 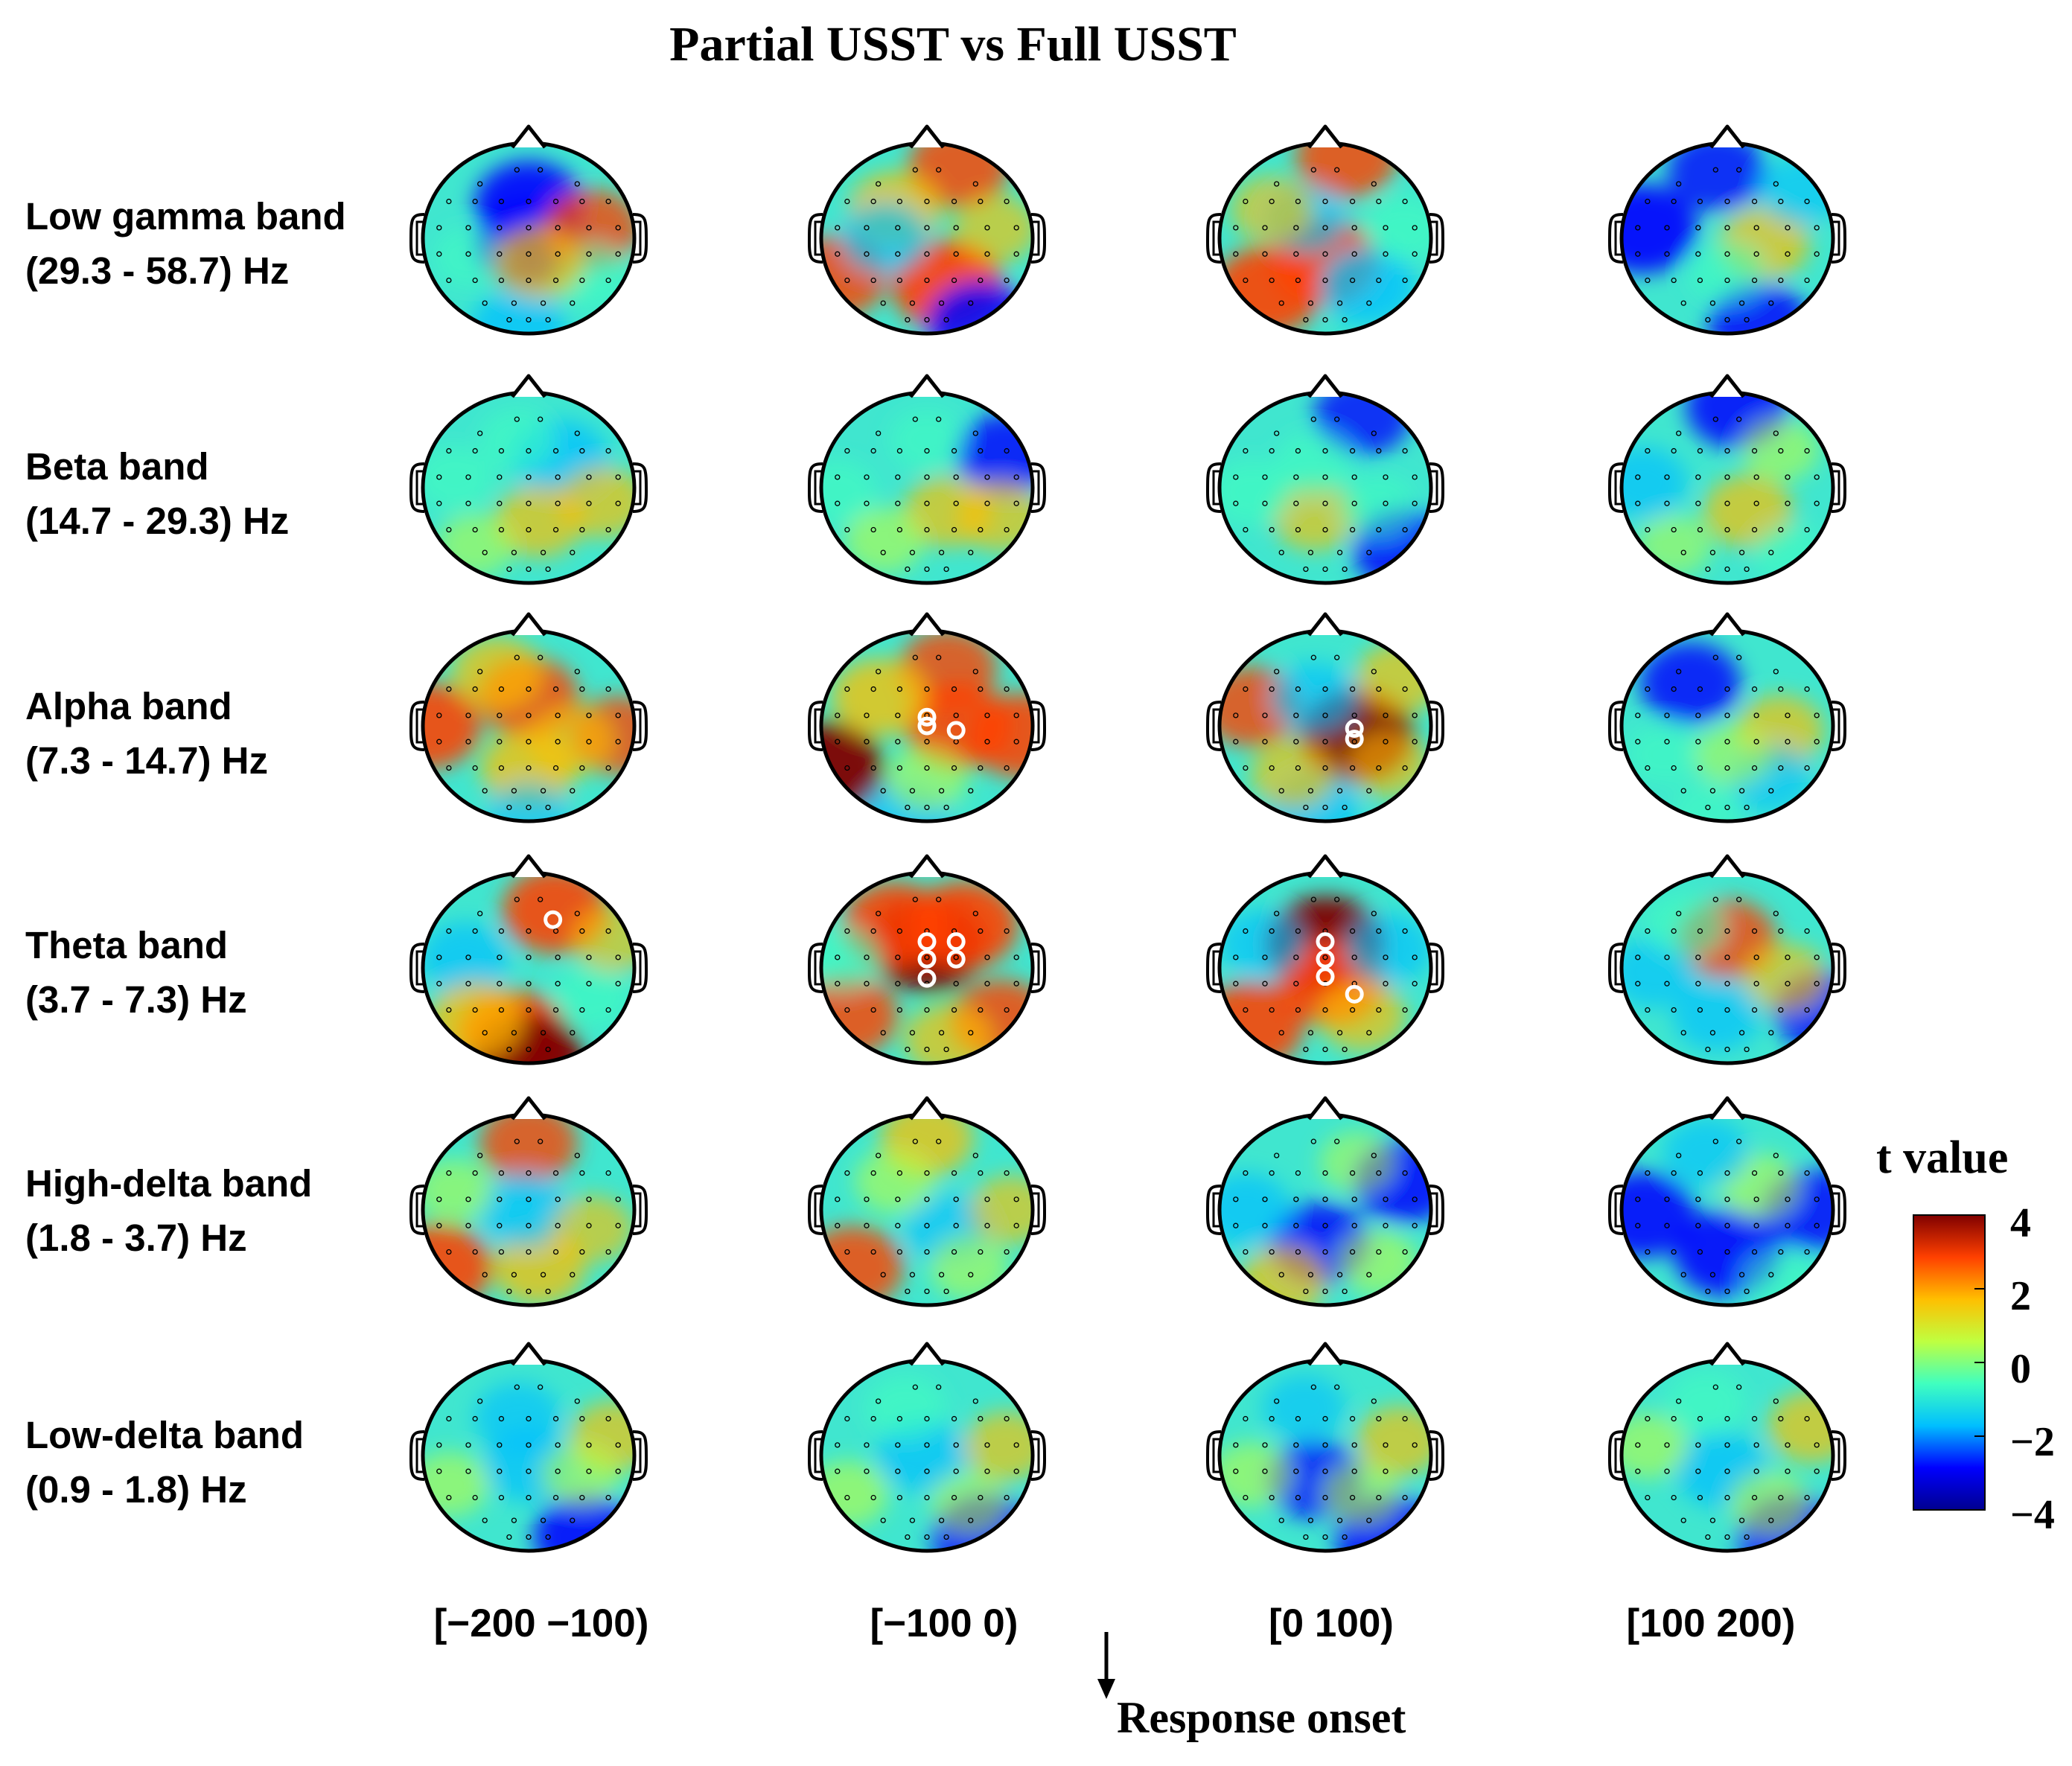 What do you see at coordinates (1213, 726) in the screenshot?
I see `left-ear` at bounding box center [1213, 726].